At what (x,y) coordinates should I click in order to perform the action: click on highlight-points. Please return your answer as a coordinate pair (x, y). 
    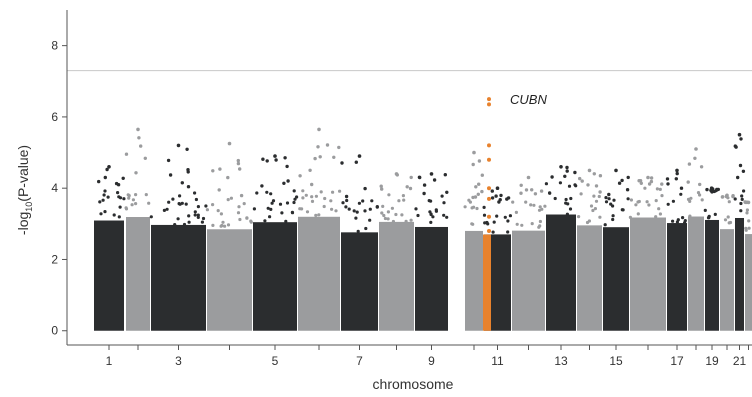
    Looking at the image, I should click on (487, 214).